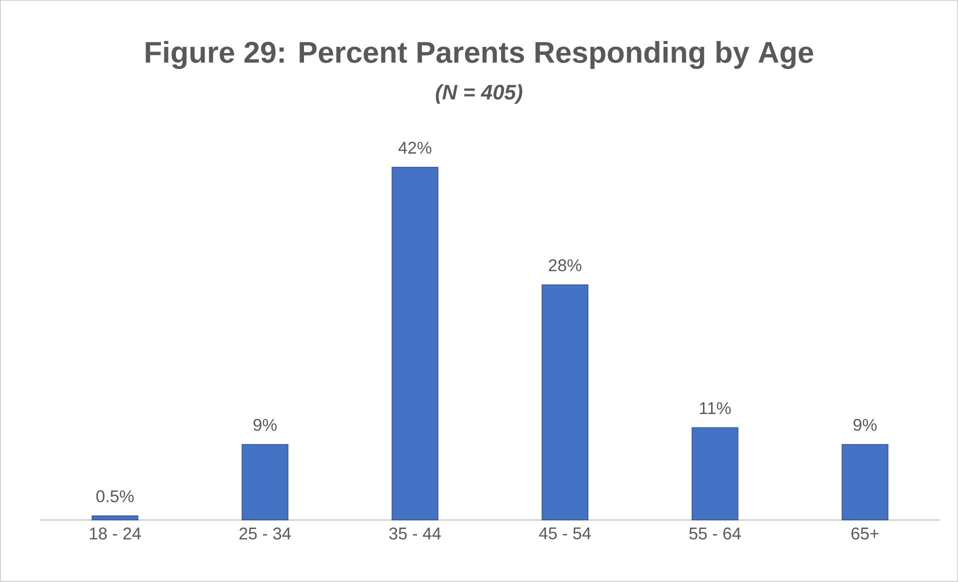  Describe the element at coordinates (115, 496) in the screenshot. I see `data-label: 0.5%` at that location.